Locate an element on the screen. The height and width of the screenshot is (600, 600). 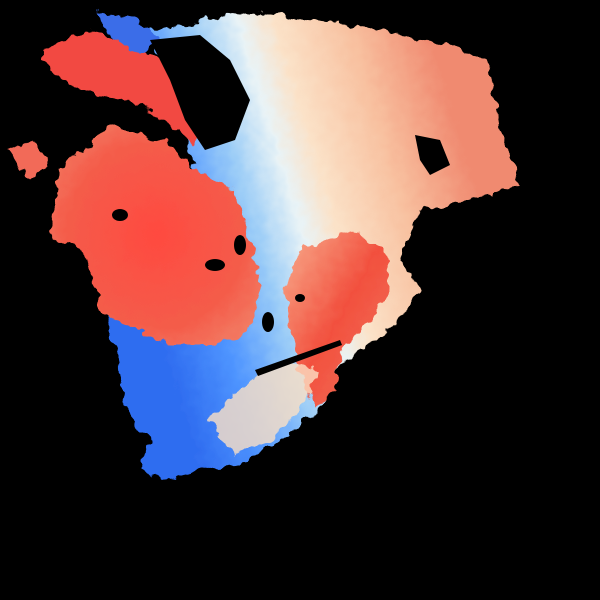
red-region-center is located at coordinates (337, 320).